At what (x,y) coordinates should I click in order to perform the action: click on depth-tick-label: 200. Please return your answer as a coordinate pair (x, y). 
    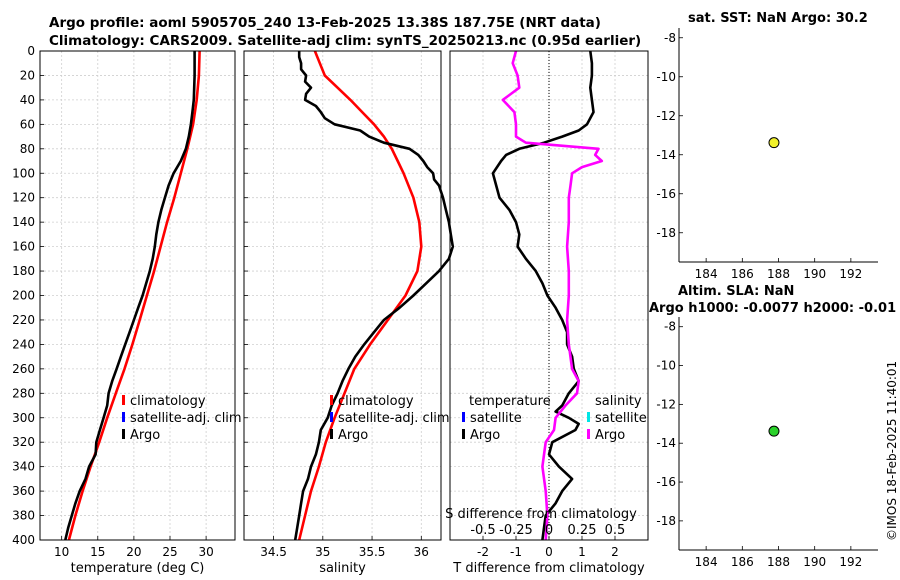
    Looking at the image, I should click on (23, 296).